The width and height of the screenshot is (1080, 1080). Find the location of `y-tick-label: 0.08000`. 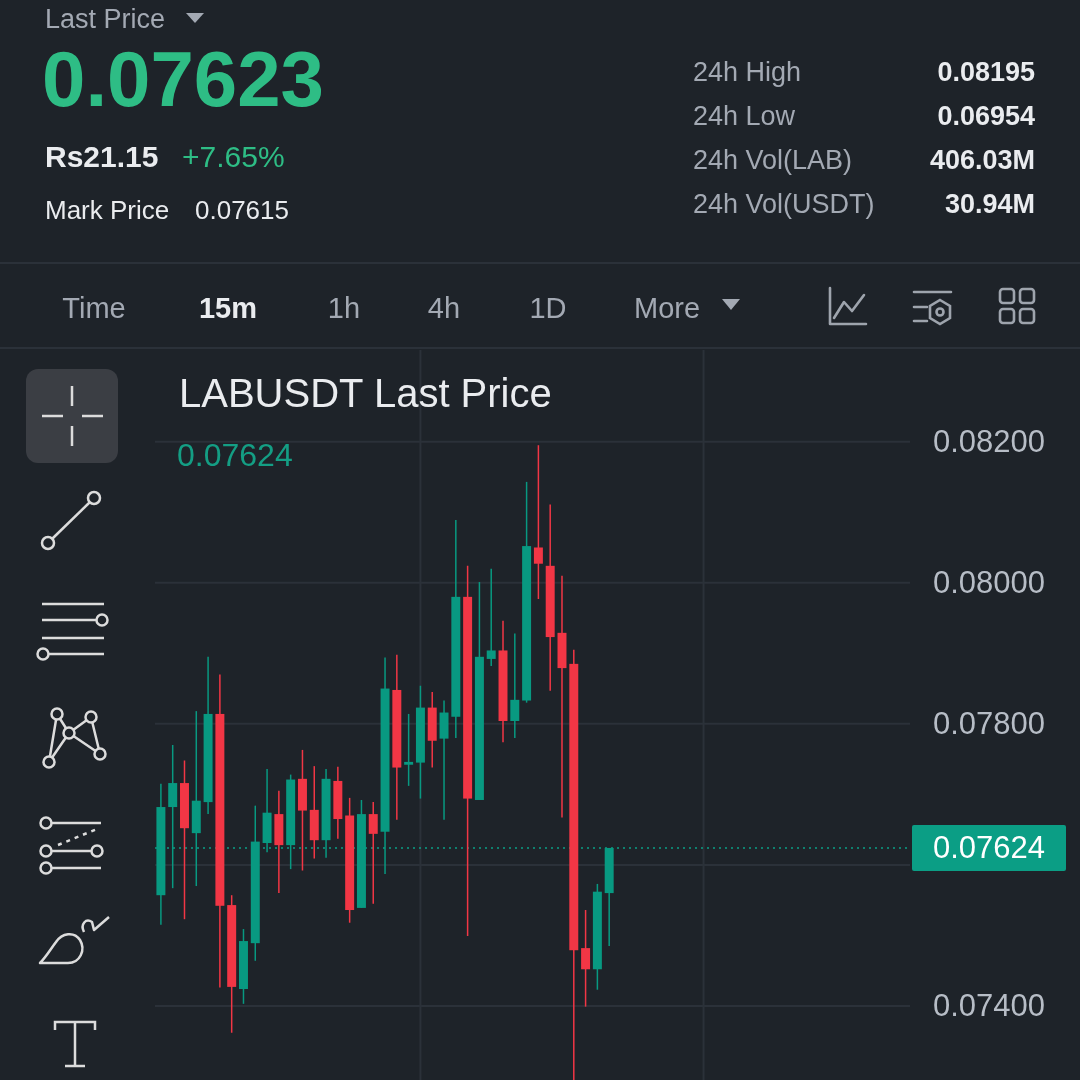

y-tick-label: 0.08000 is located at coordinates (989, 583).